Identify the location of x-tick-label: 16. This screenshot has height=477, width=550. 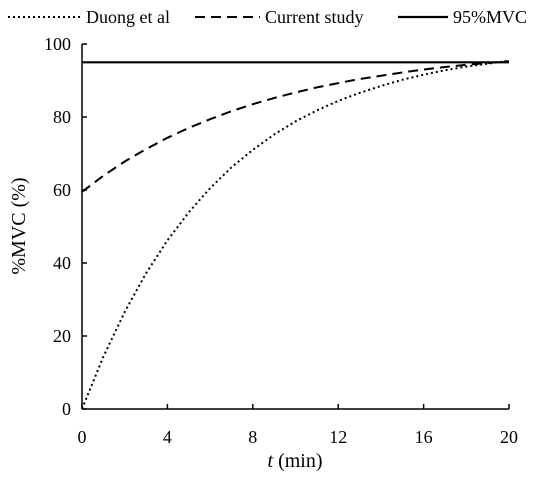
(424, 437).